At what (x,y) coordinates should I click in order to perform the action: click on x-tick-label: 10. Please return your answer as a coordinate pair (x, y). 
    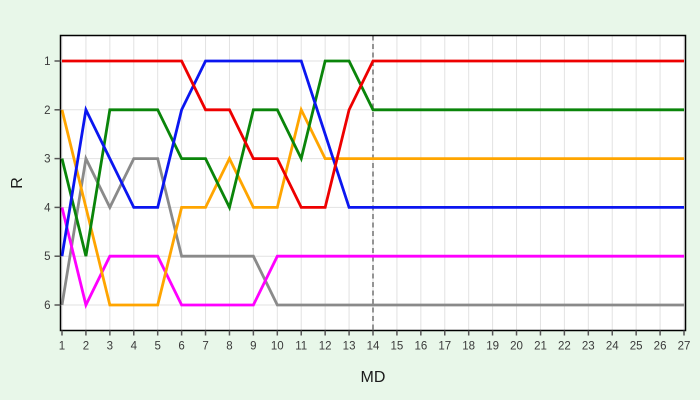
    Looking at the image, I should click on (277, 347).